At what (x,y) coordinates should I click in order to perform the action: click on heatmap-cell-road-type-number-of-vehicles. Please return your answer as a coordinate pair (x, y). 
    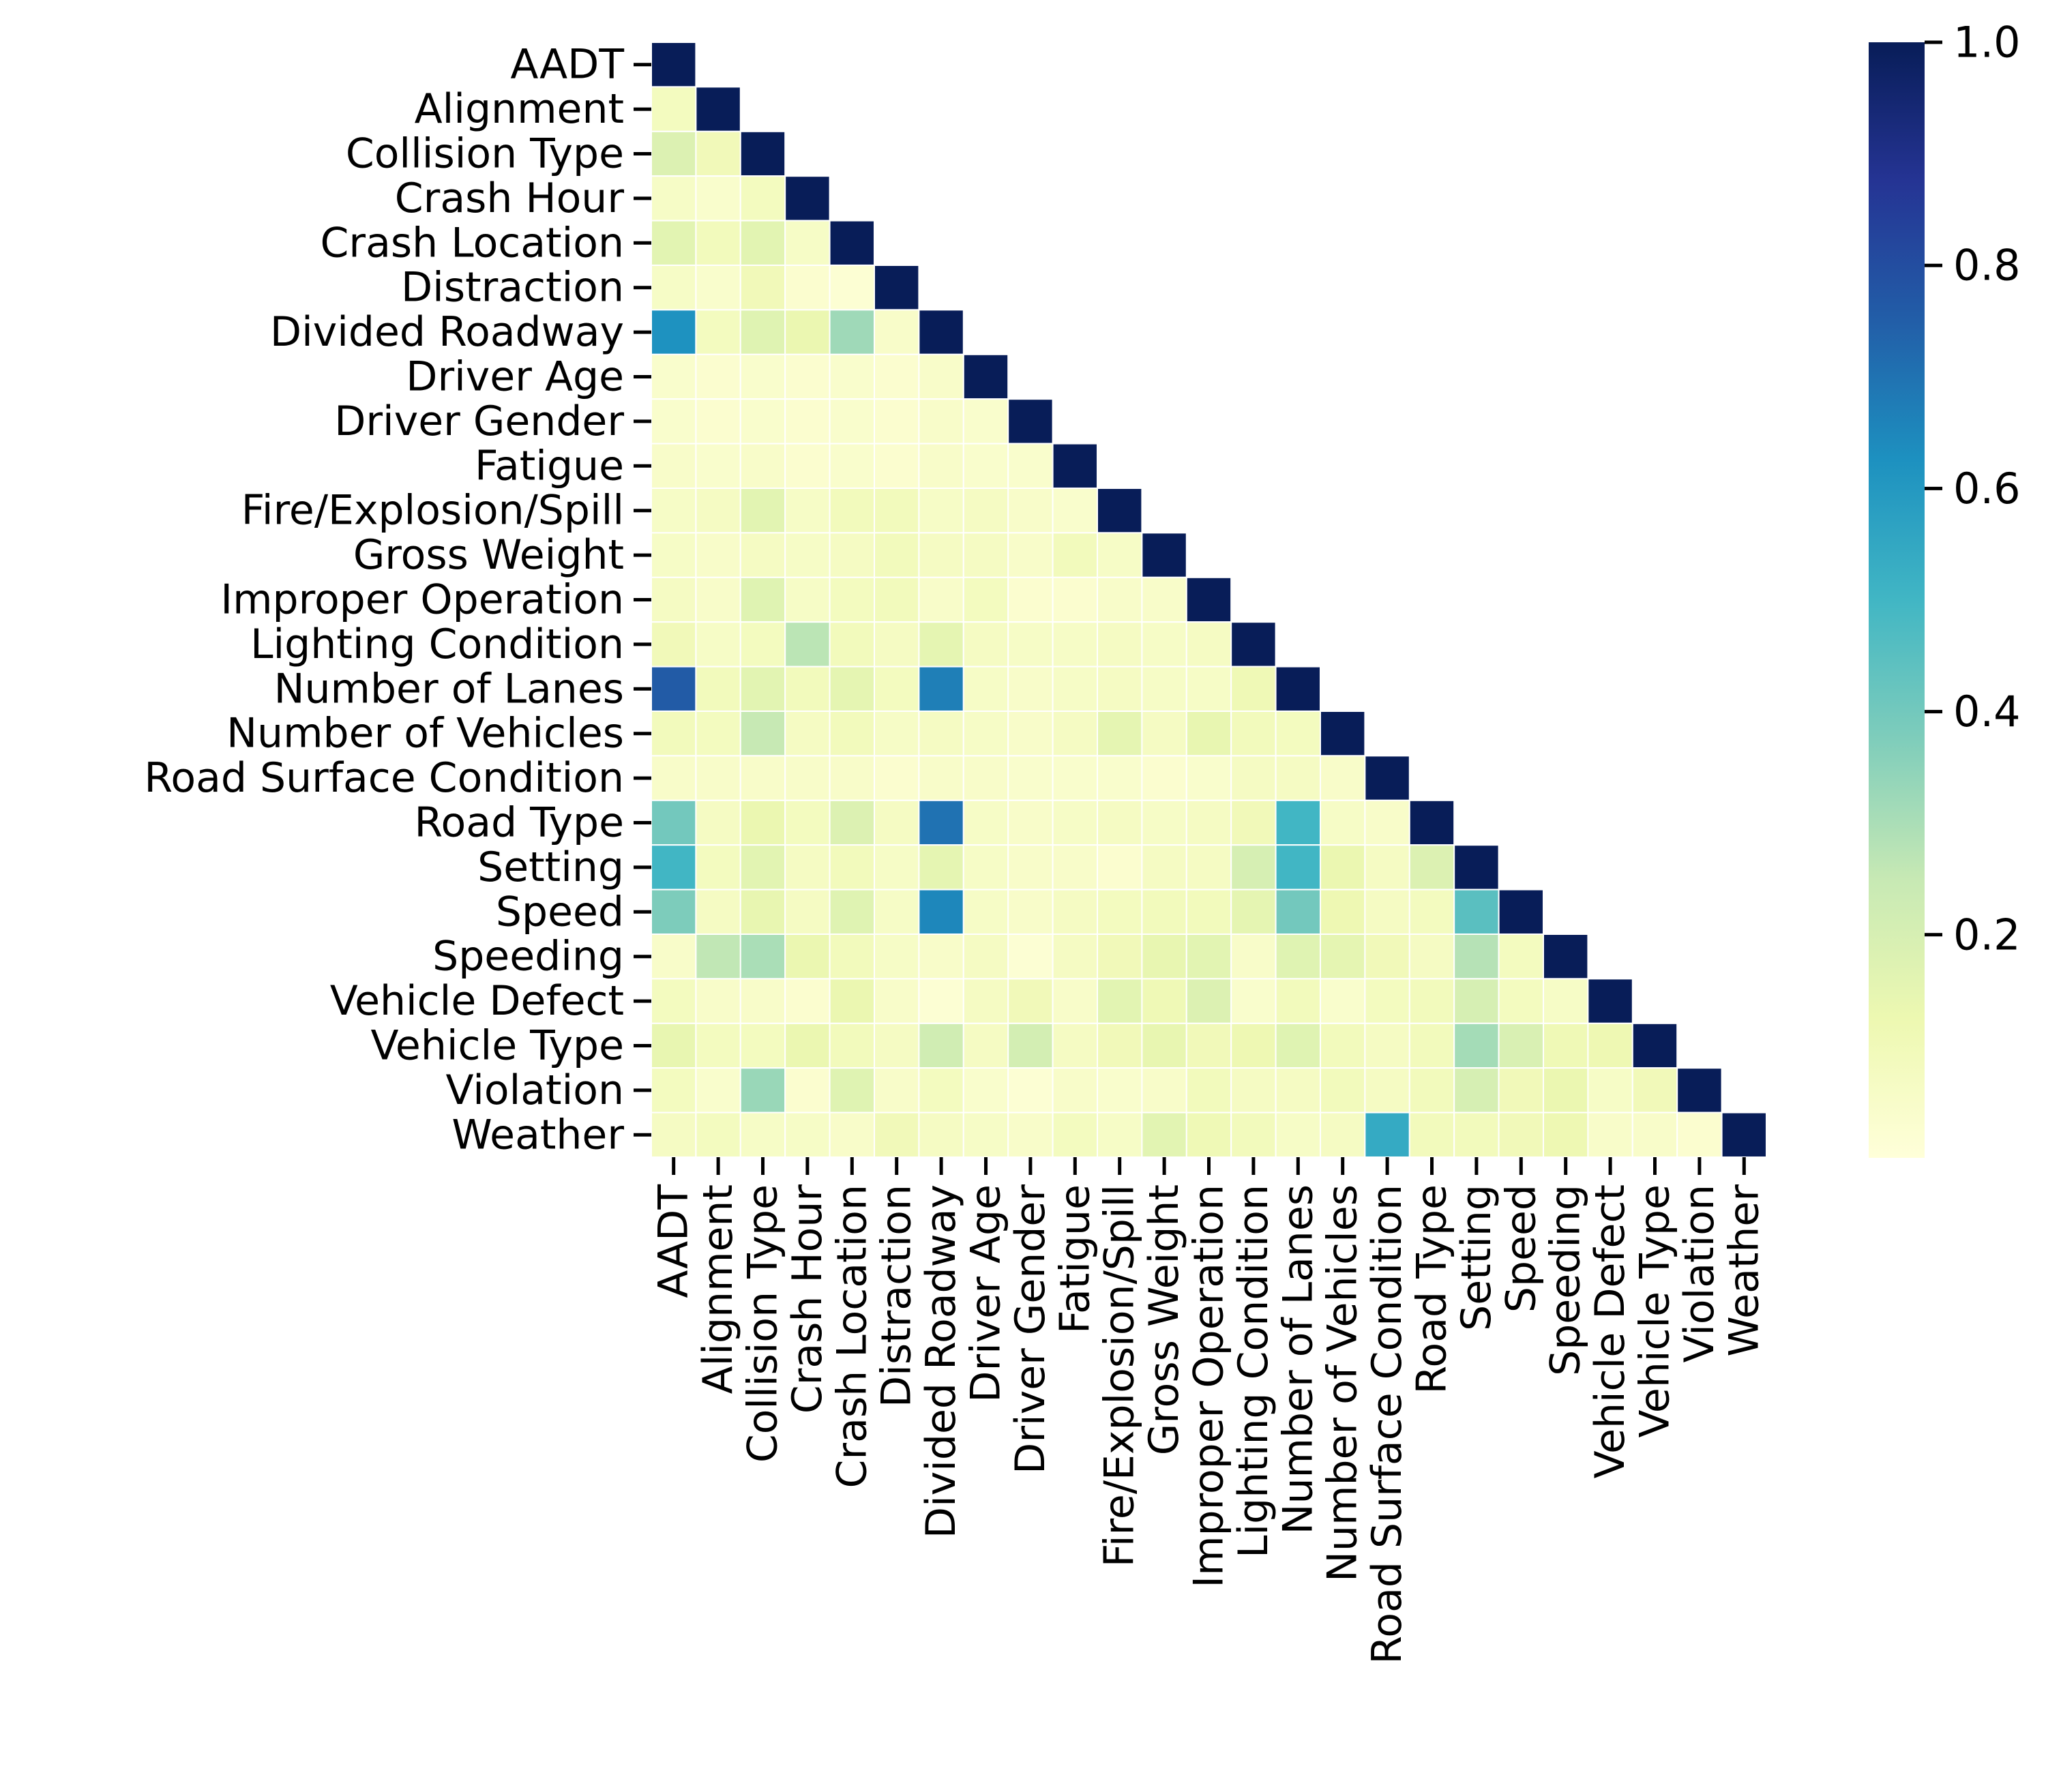
    Looking at the image, I should click on (1343, 822).